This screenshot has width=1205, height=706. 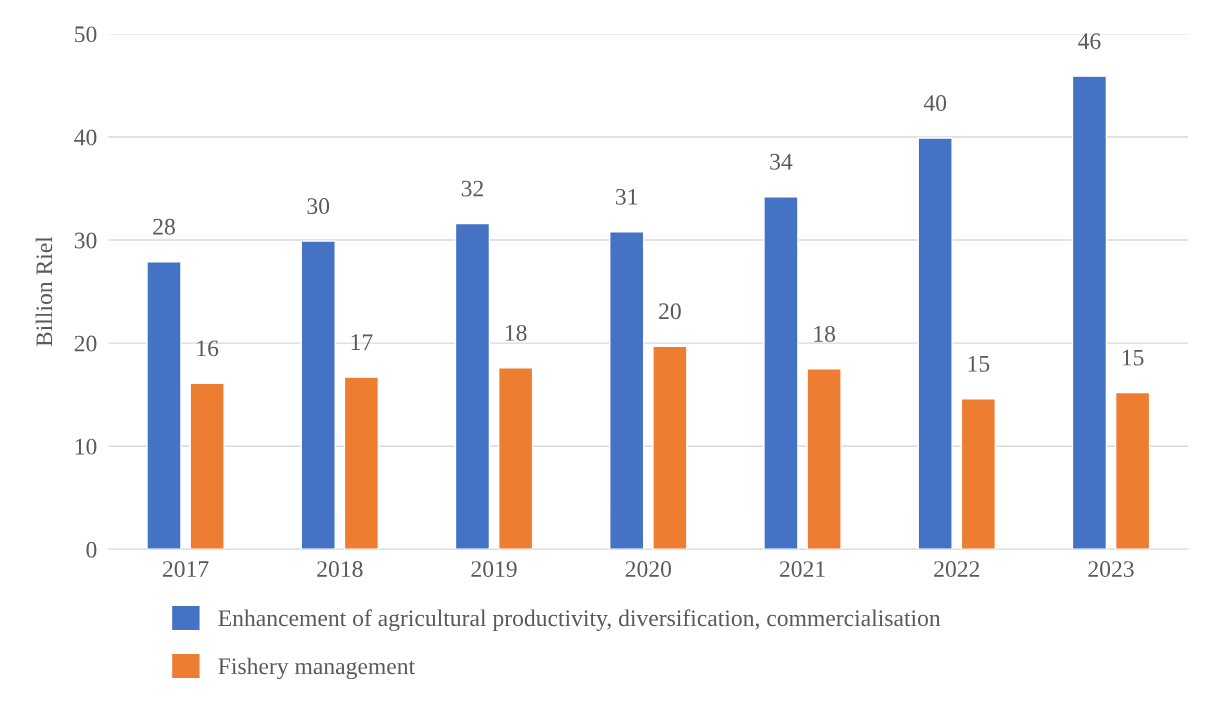 What do you see at coordinates (85, 240) in the screenshot?
I see `y-tick-label: 30` at bounding box center [85, 240].